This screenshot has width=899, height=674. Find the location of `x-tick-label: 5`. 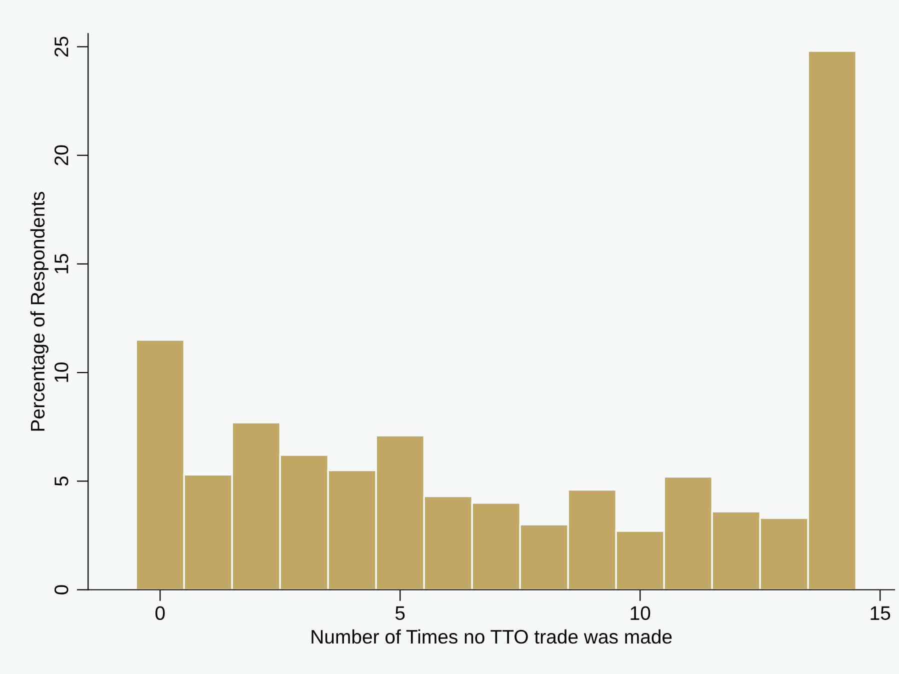

x-tick-label: 5 is located at coordinates (400, 613).